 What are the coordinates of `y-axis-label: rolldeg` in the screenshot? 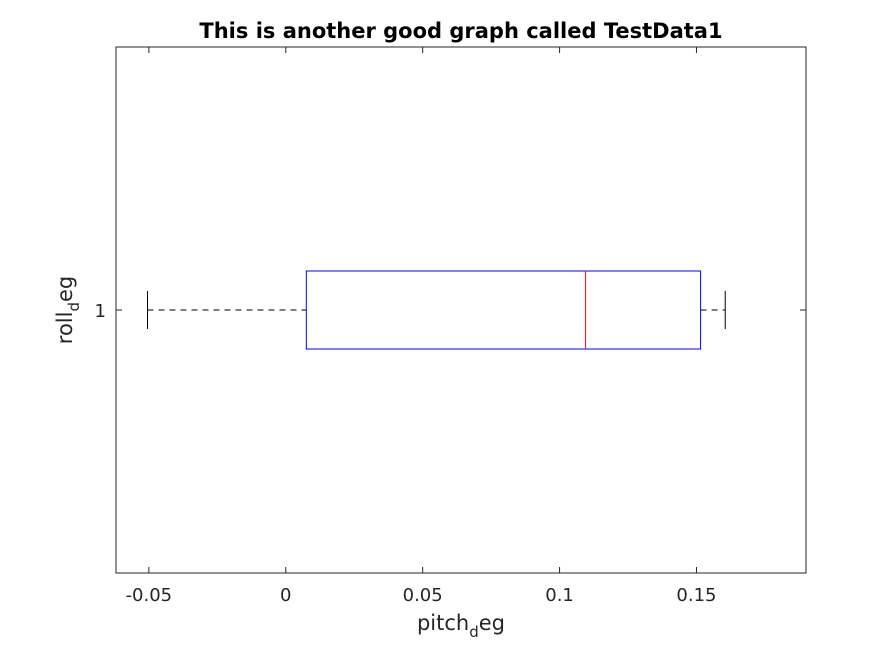 It's located at (68, 310).